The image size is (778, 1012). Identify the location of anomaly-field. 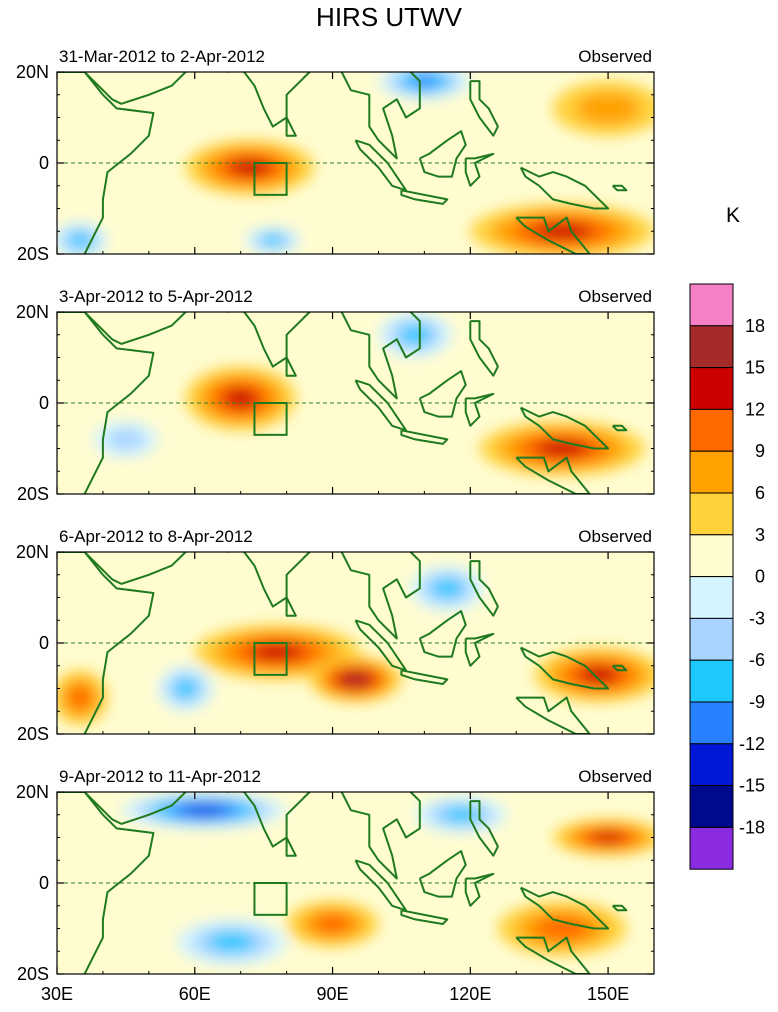
(355, 163).